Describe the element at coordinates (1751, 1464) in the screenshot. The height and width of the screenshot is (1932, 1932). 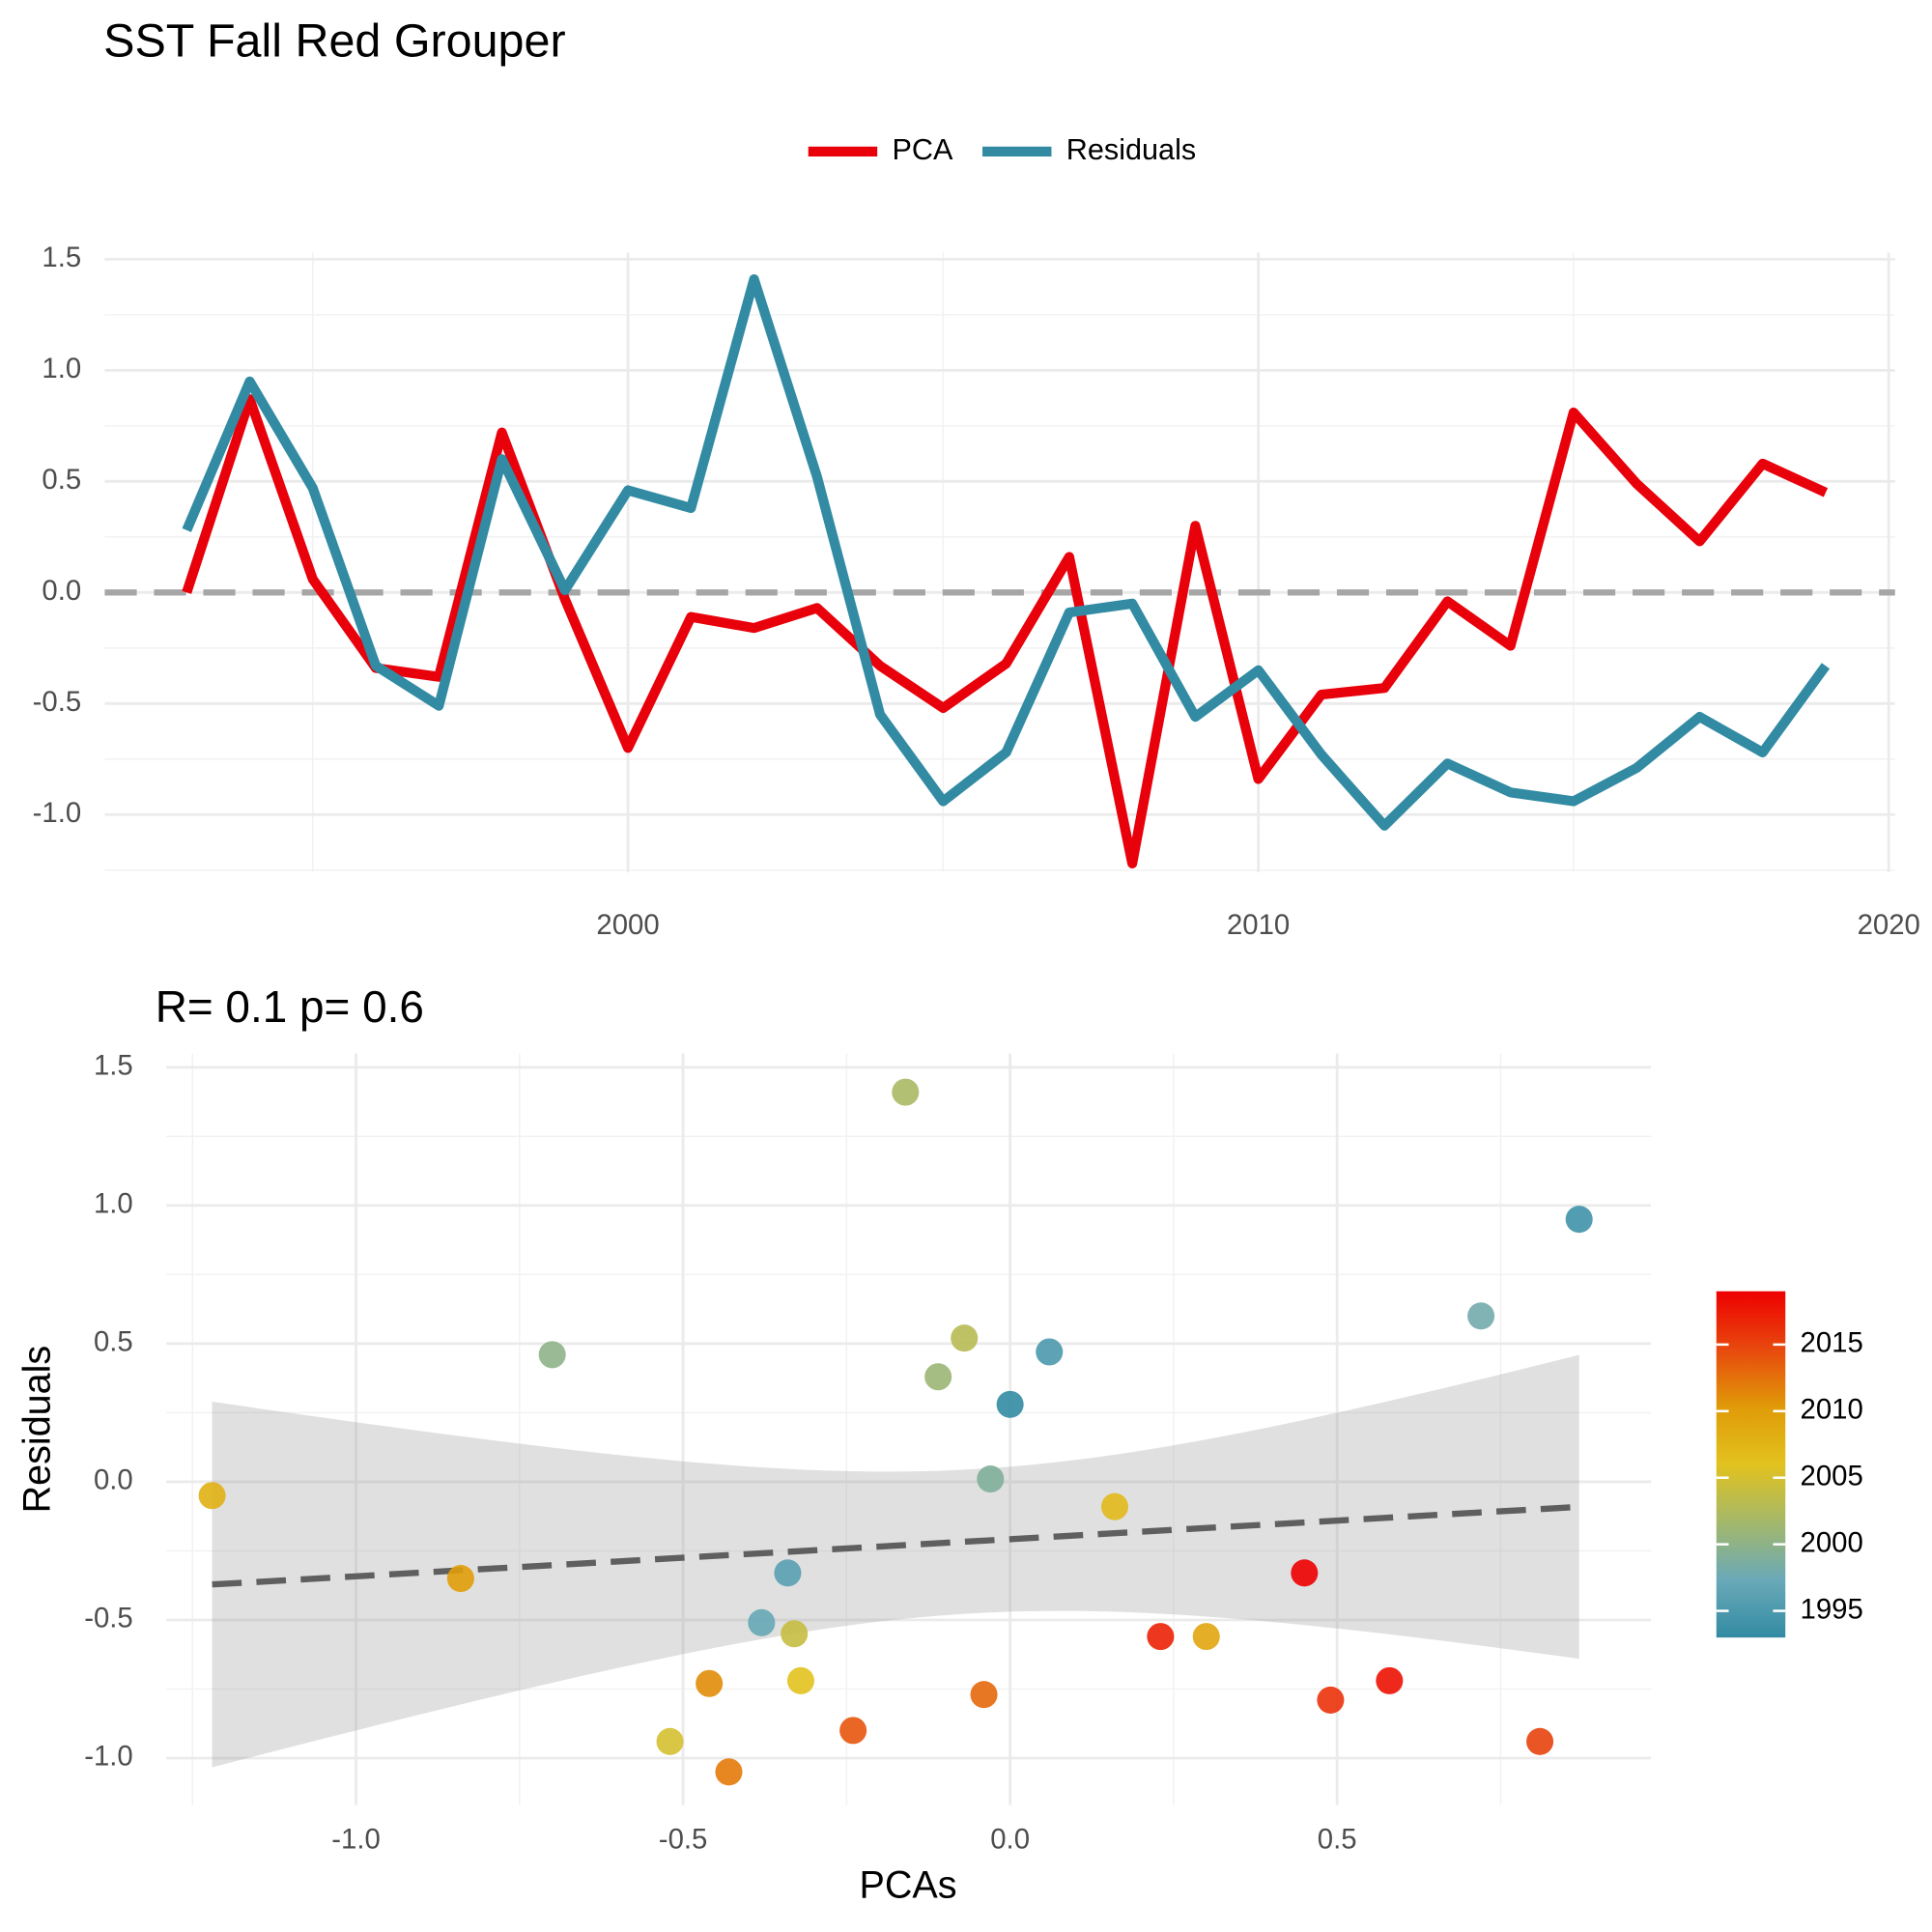
I see `colorbar` at that location.